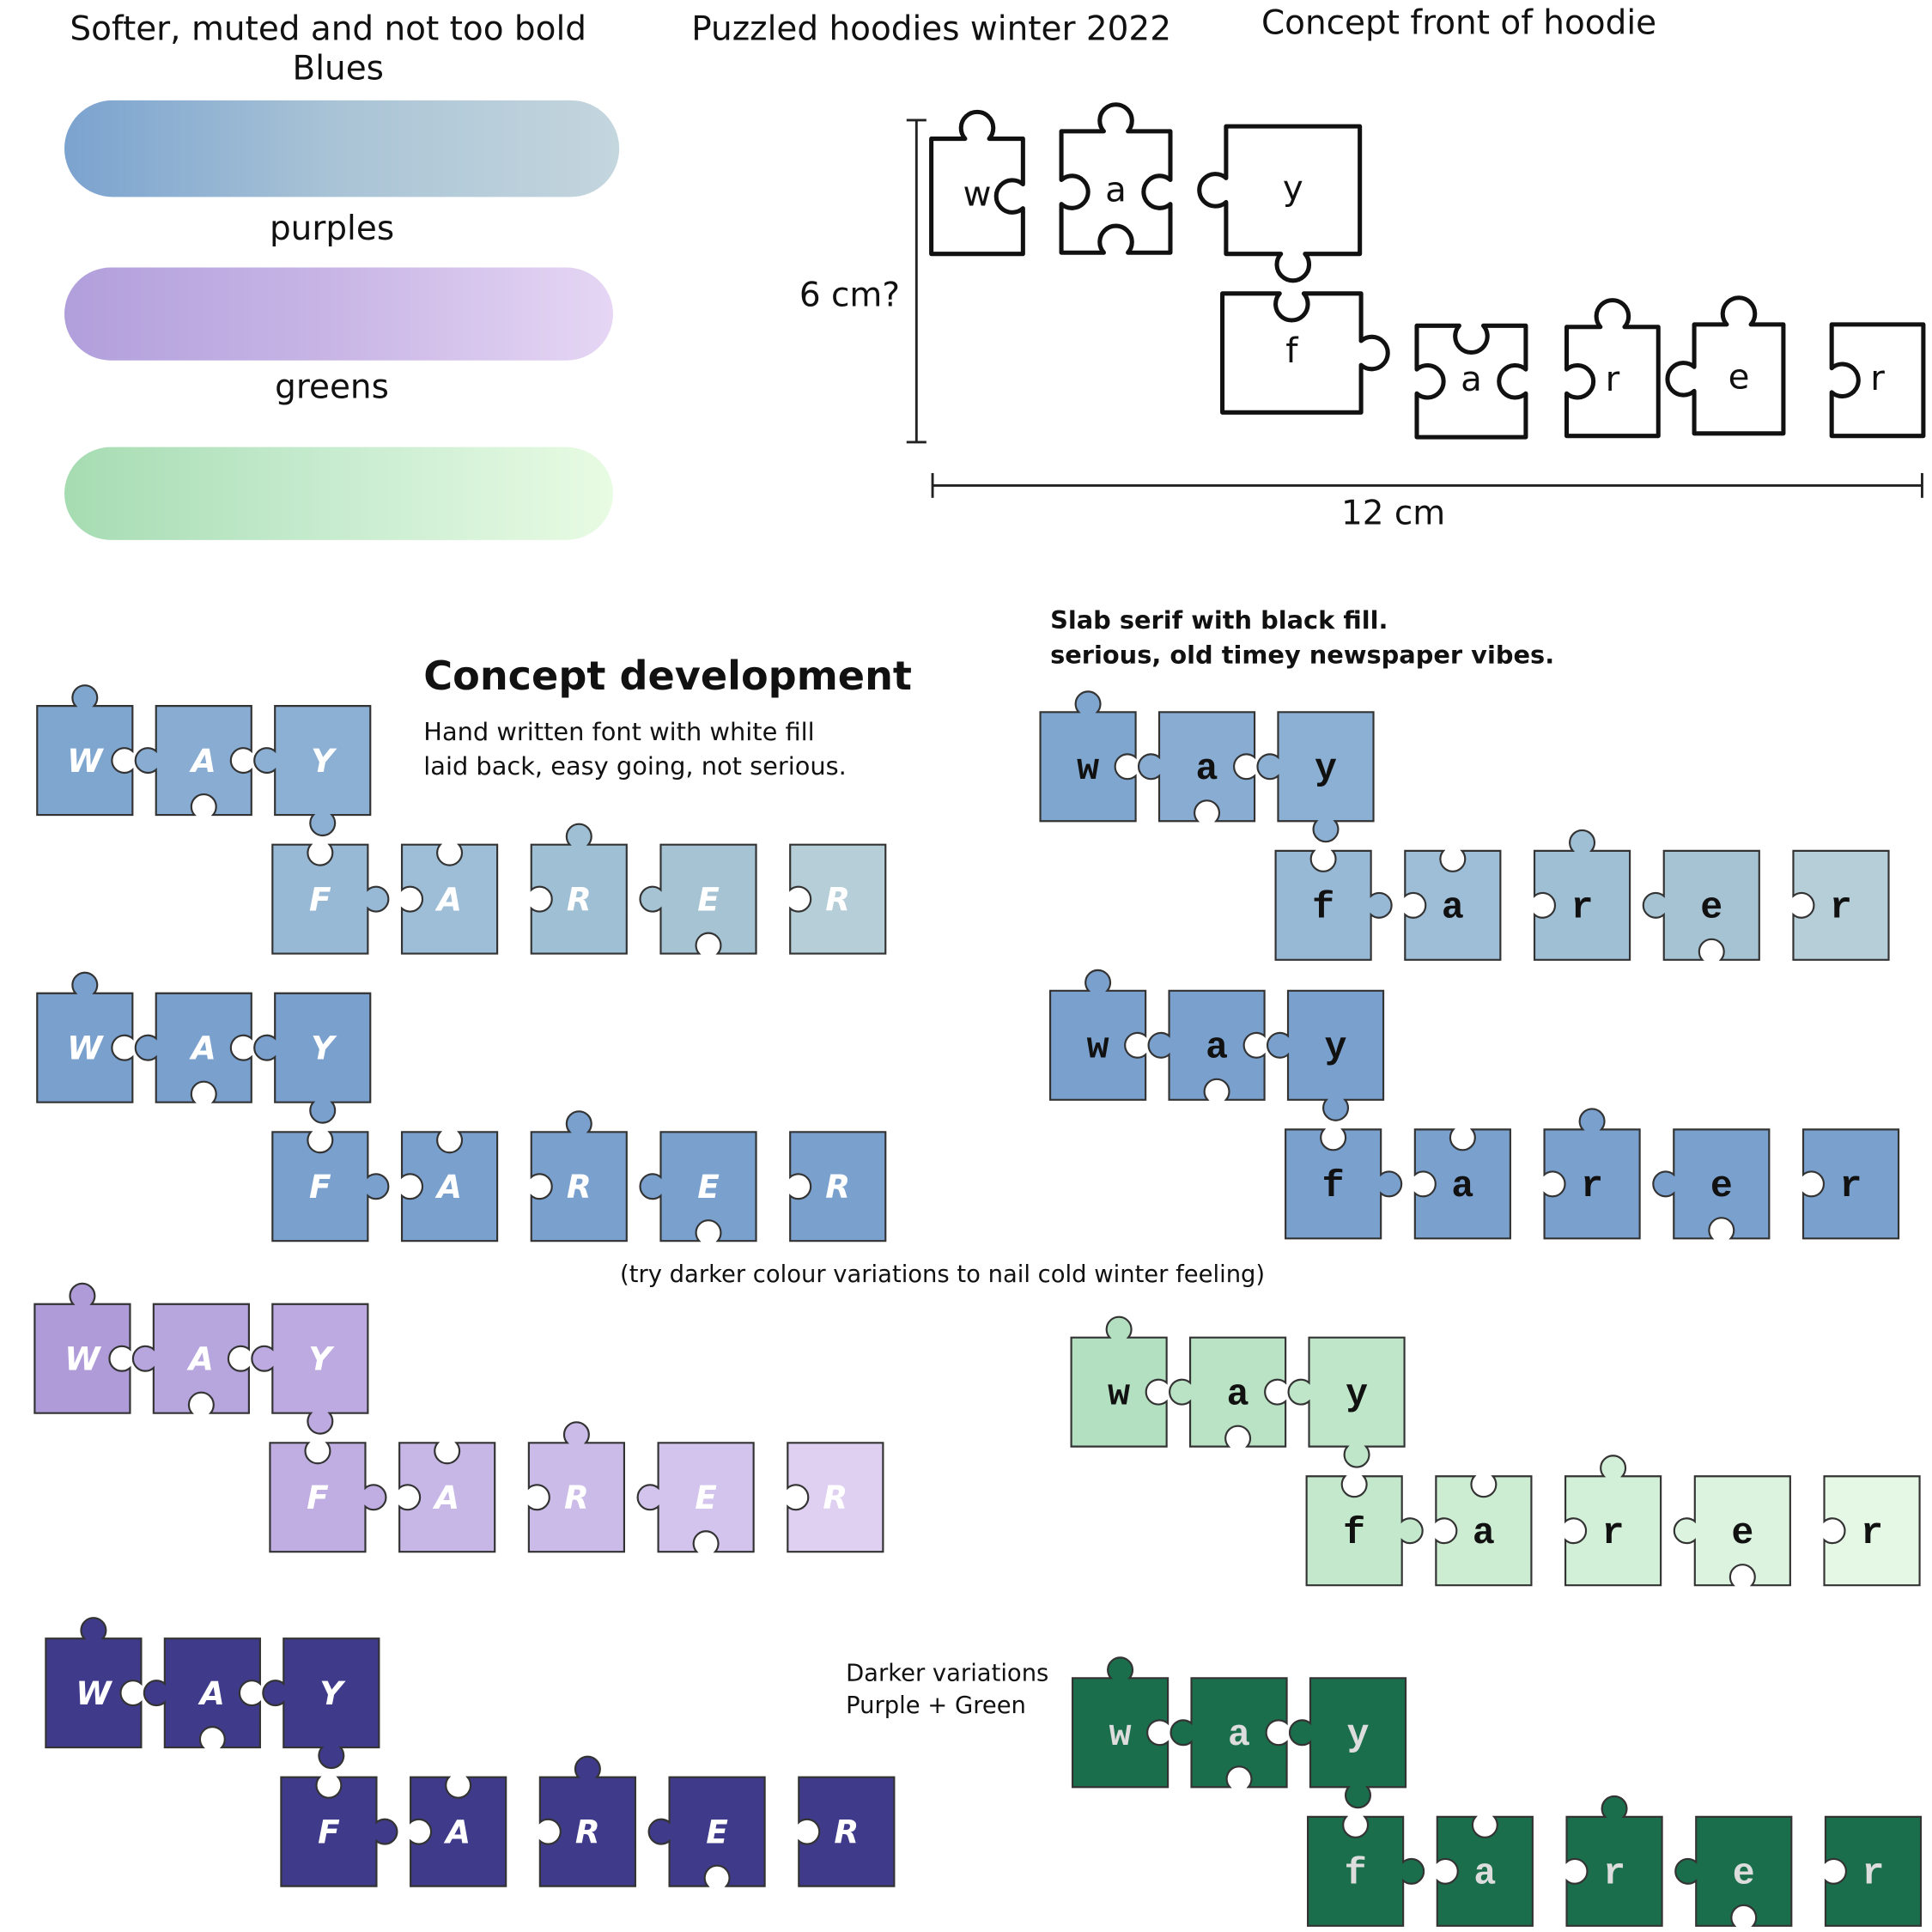  Describe the element at coordinates (947, 1673) in the screenshot. I see `darker-label: Darker variations` at that location.